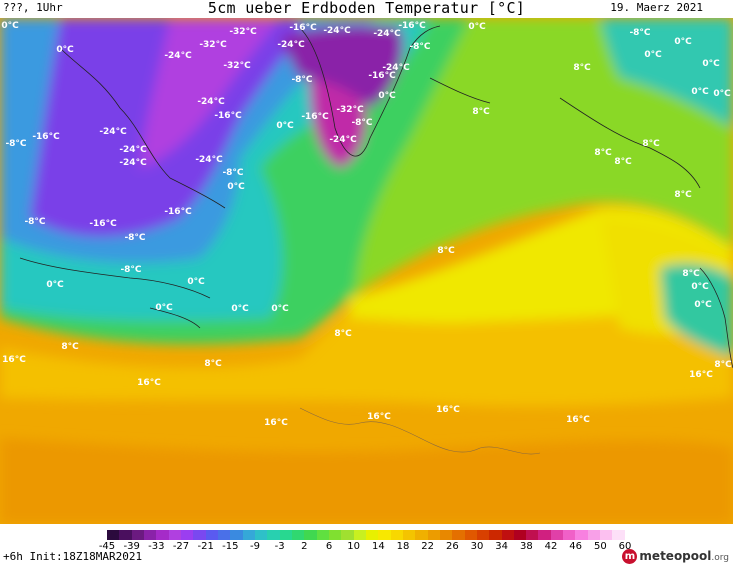  What do you see at coordinates (304, 546) in the screenshot?
I see `colorbar-tick-label: 2` at bounding box center [304, 546].